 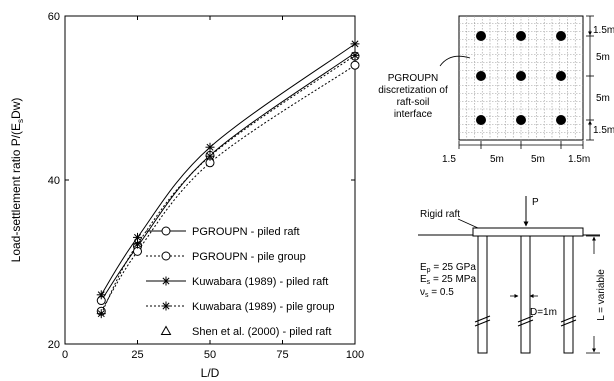 I want to click on bottom-dimension, so click(x=521, y=145).